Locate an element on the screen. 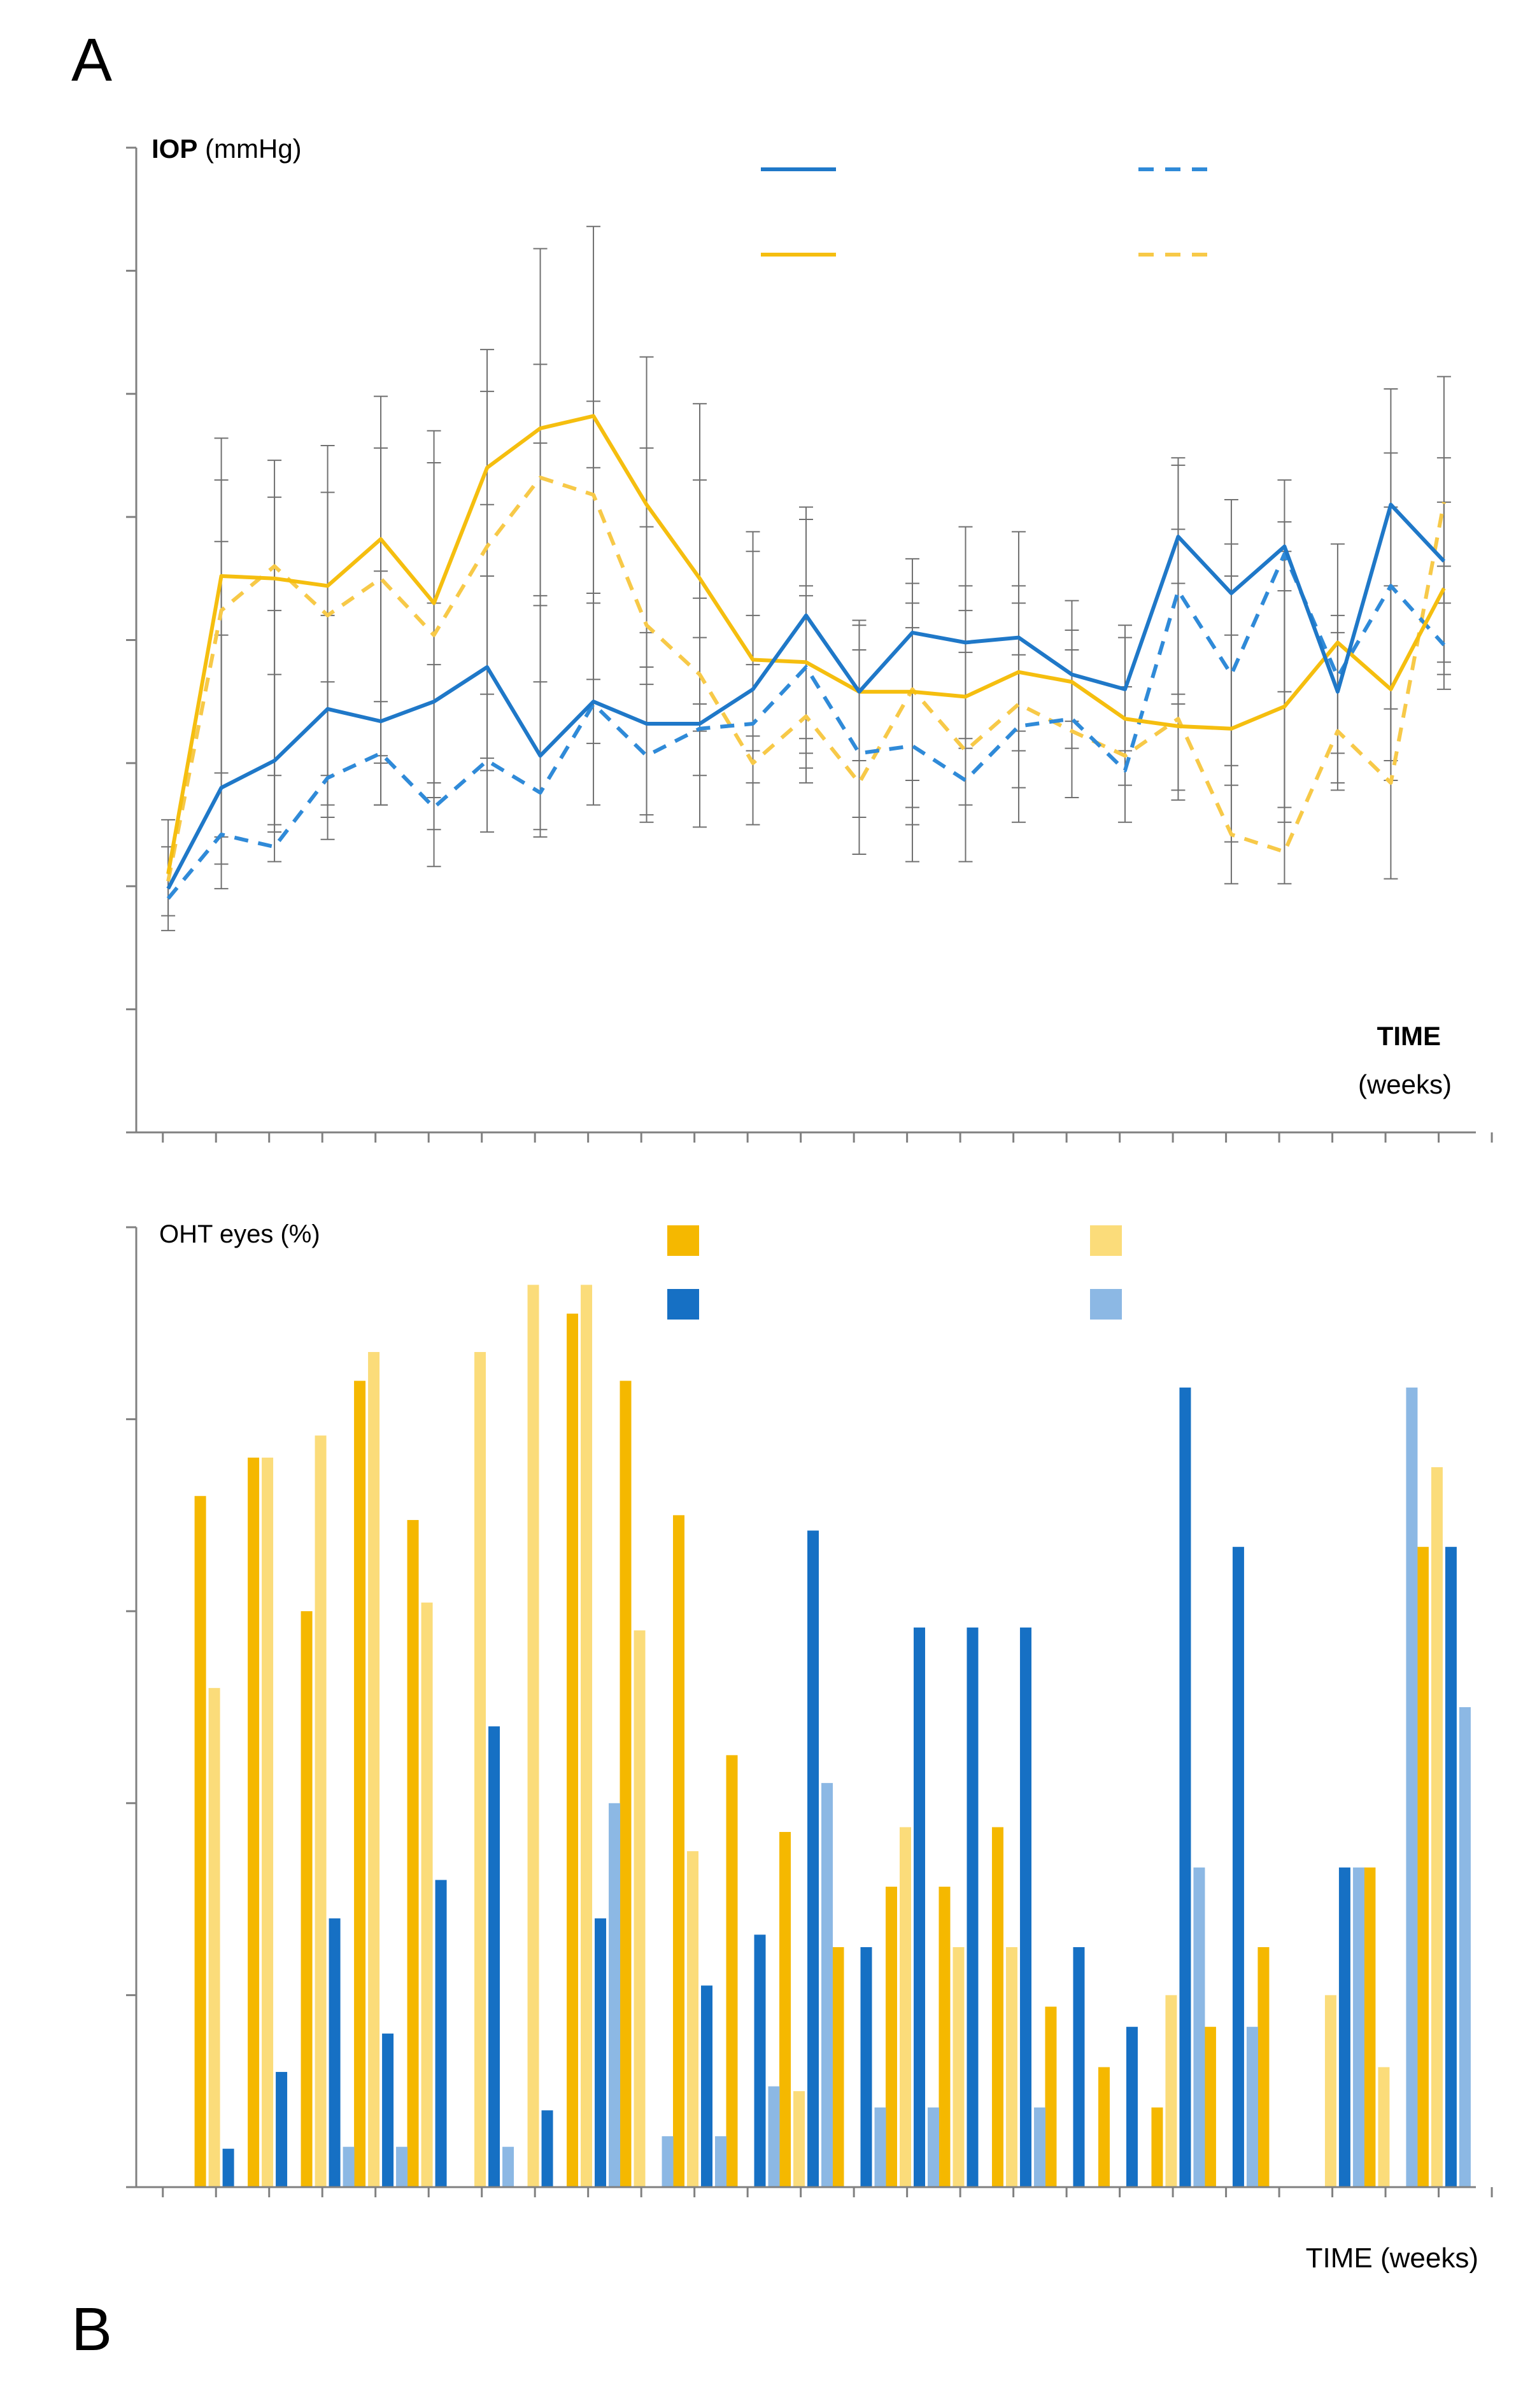 This screenshot has width=1537, height=2408. oht-y-axis-label: OHT eyes (%) is located at coordinates (239, 1234).